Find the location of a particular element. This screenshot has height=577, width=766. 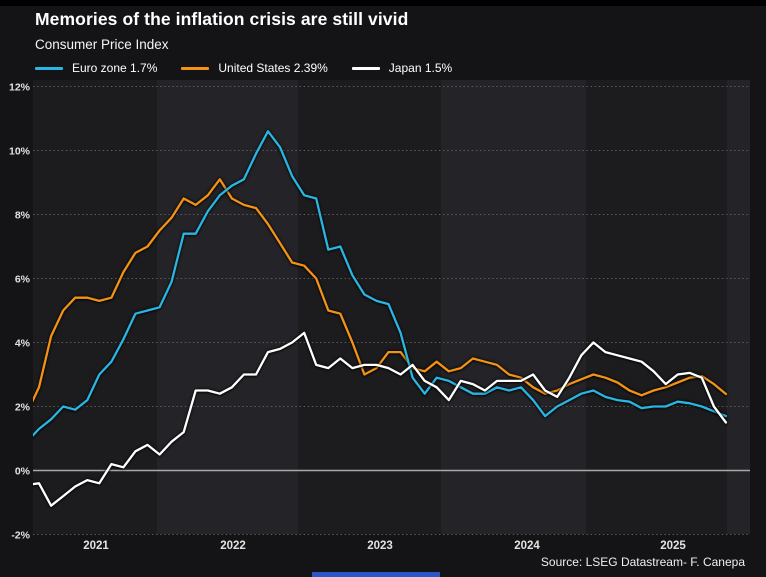

legend-item-united-states: United States 2.39% is located at coordinates (254, 68).